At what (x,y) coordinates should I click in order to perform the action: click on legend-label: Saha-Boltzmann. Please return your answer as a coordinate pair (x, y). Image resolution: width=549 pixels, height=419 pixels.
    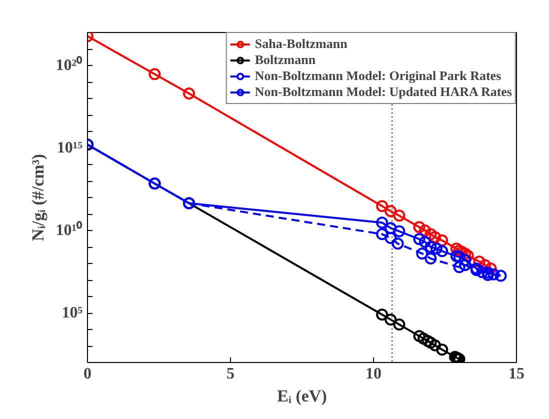
    Looking at the image, I should click on (301, 44).